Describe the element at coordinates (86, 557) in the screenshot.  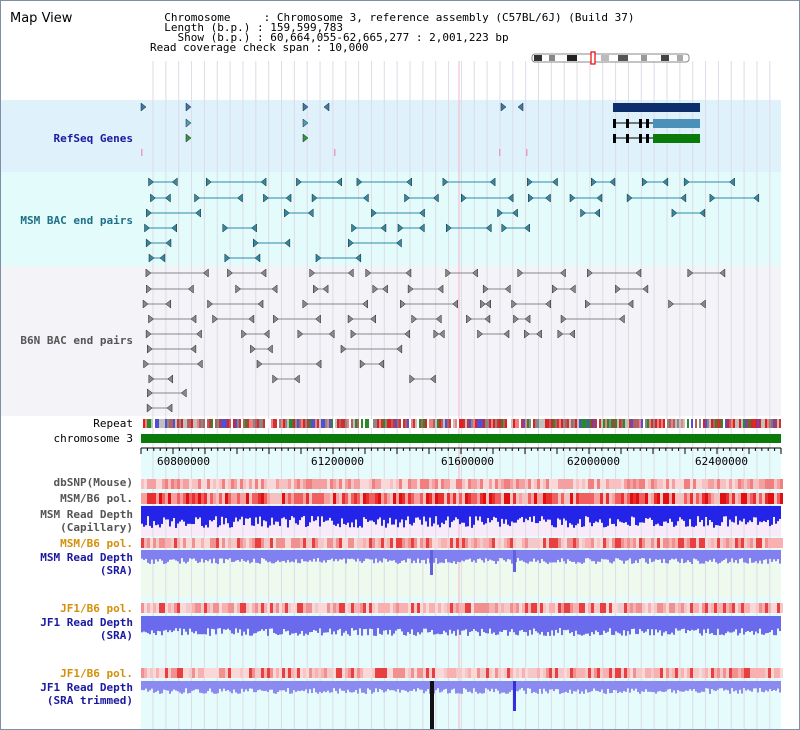
I see `track-label-msm-depth-sra: MSM Read Depth` at that location.